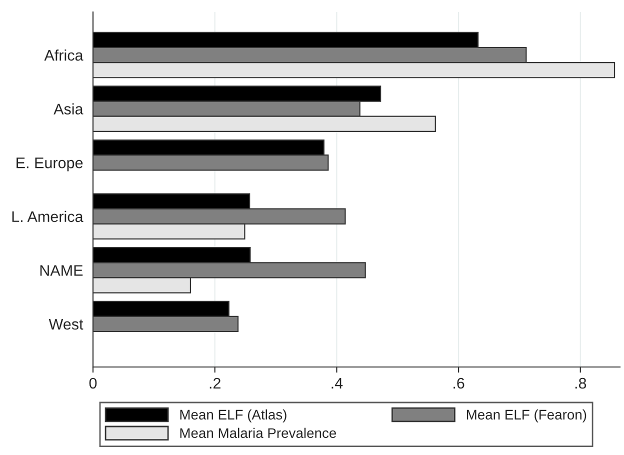  I want to click on legend-label: Mean ELF (Fearon), so click(526, 415).